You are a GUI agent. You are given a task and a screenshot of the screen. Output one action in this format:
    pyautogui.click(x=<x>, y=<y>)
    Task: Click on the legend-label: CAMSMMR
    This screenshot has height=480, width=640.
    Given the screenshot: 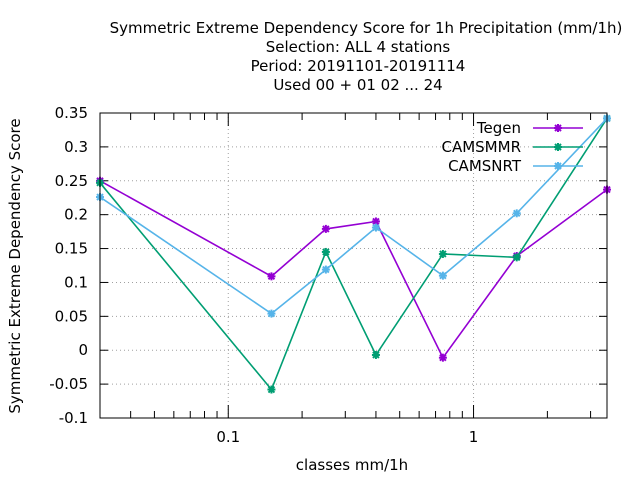 What is the action you would take?
    pyautogui.click(x=481, y=147)
    